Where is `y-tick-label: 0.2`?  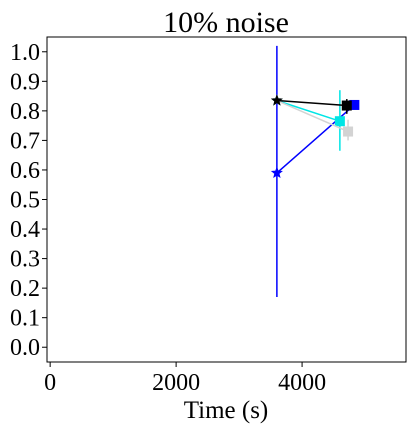
y-tick-label: 0.2 is located at coordinates (25, 289).